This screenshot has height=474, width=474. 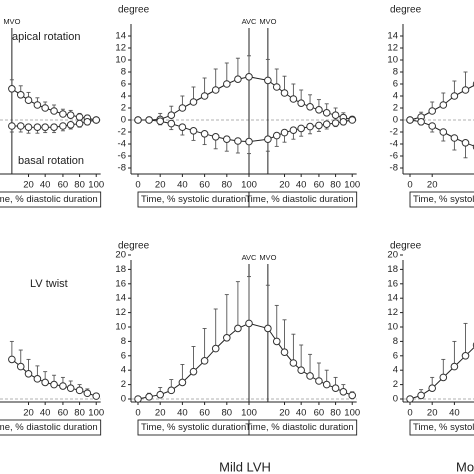 I want to click on y-tick-label: 10, so click(x=392, y=60).